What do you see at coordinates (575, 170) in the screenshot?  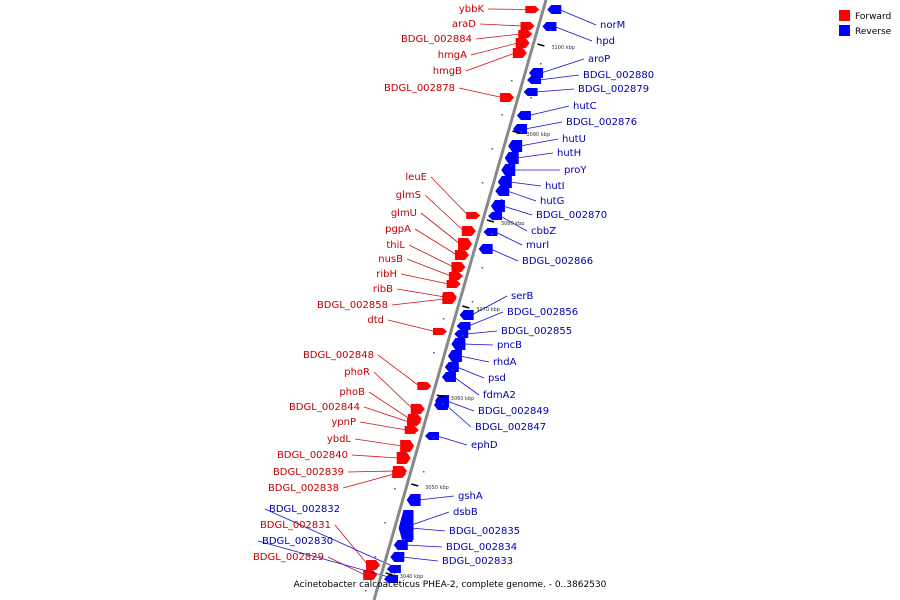 I see `gene-label-proy: proY` at bounding box center [575, 170].